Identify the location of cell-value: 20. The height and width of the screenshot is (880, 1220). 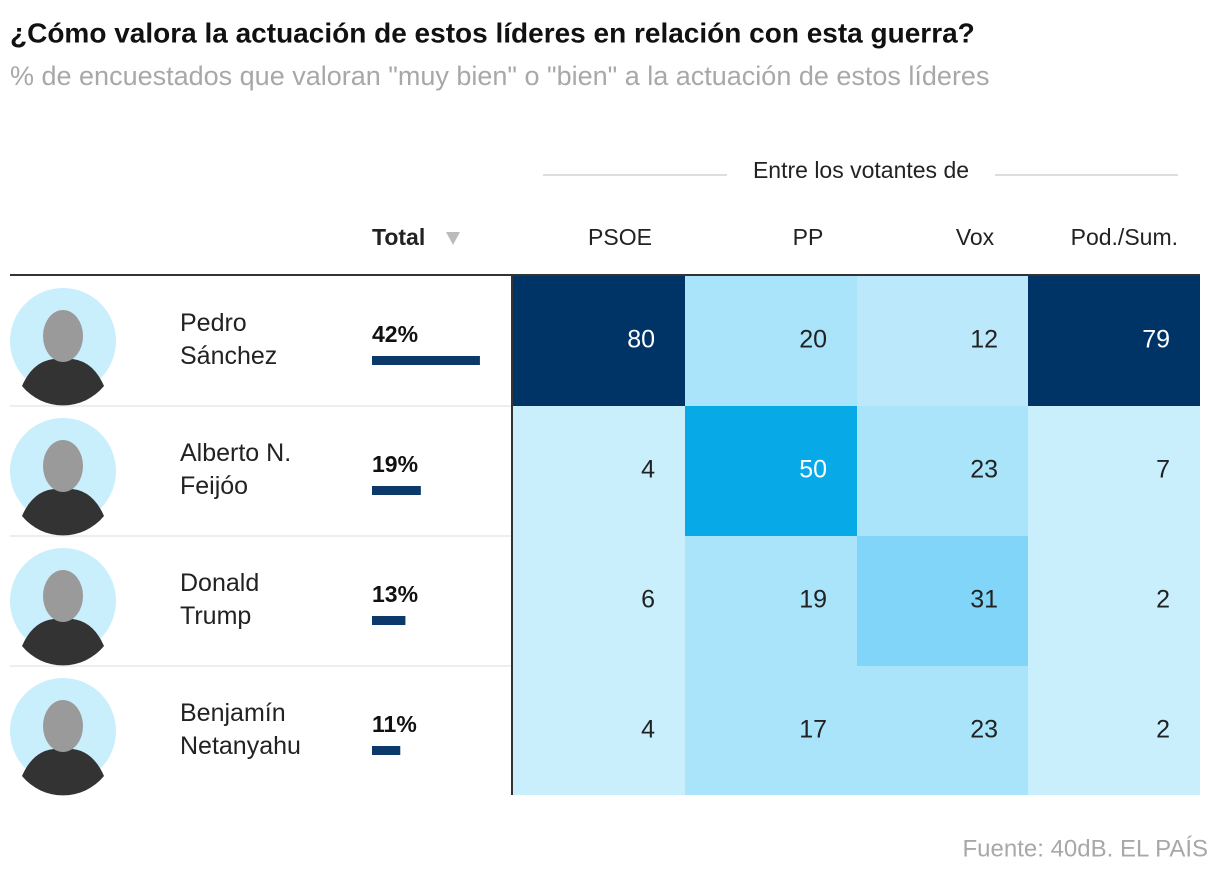
(813, 340).